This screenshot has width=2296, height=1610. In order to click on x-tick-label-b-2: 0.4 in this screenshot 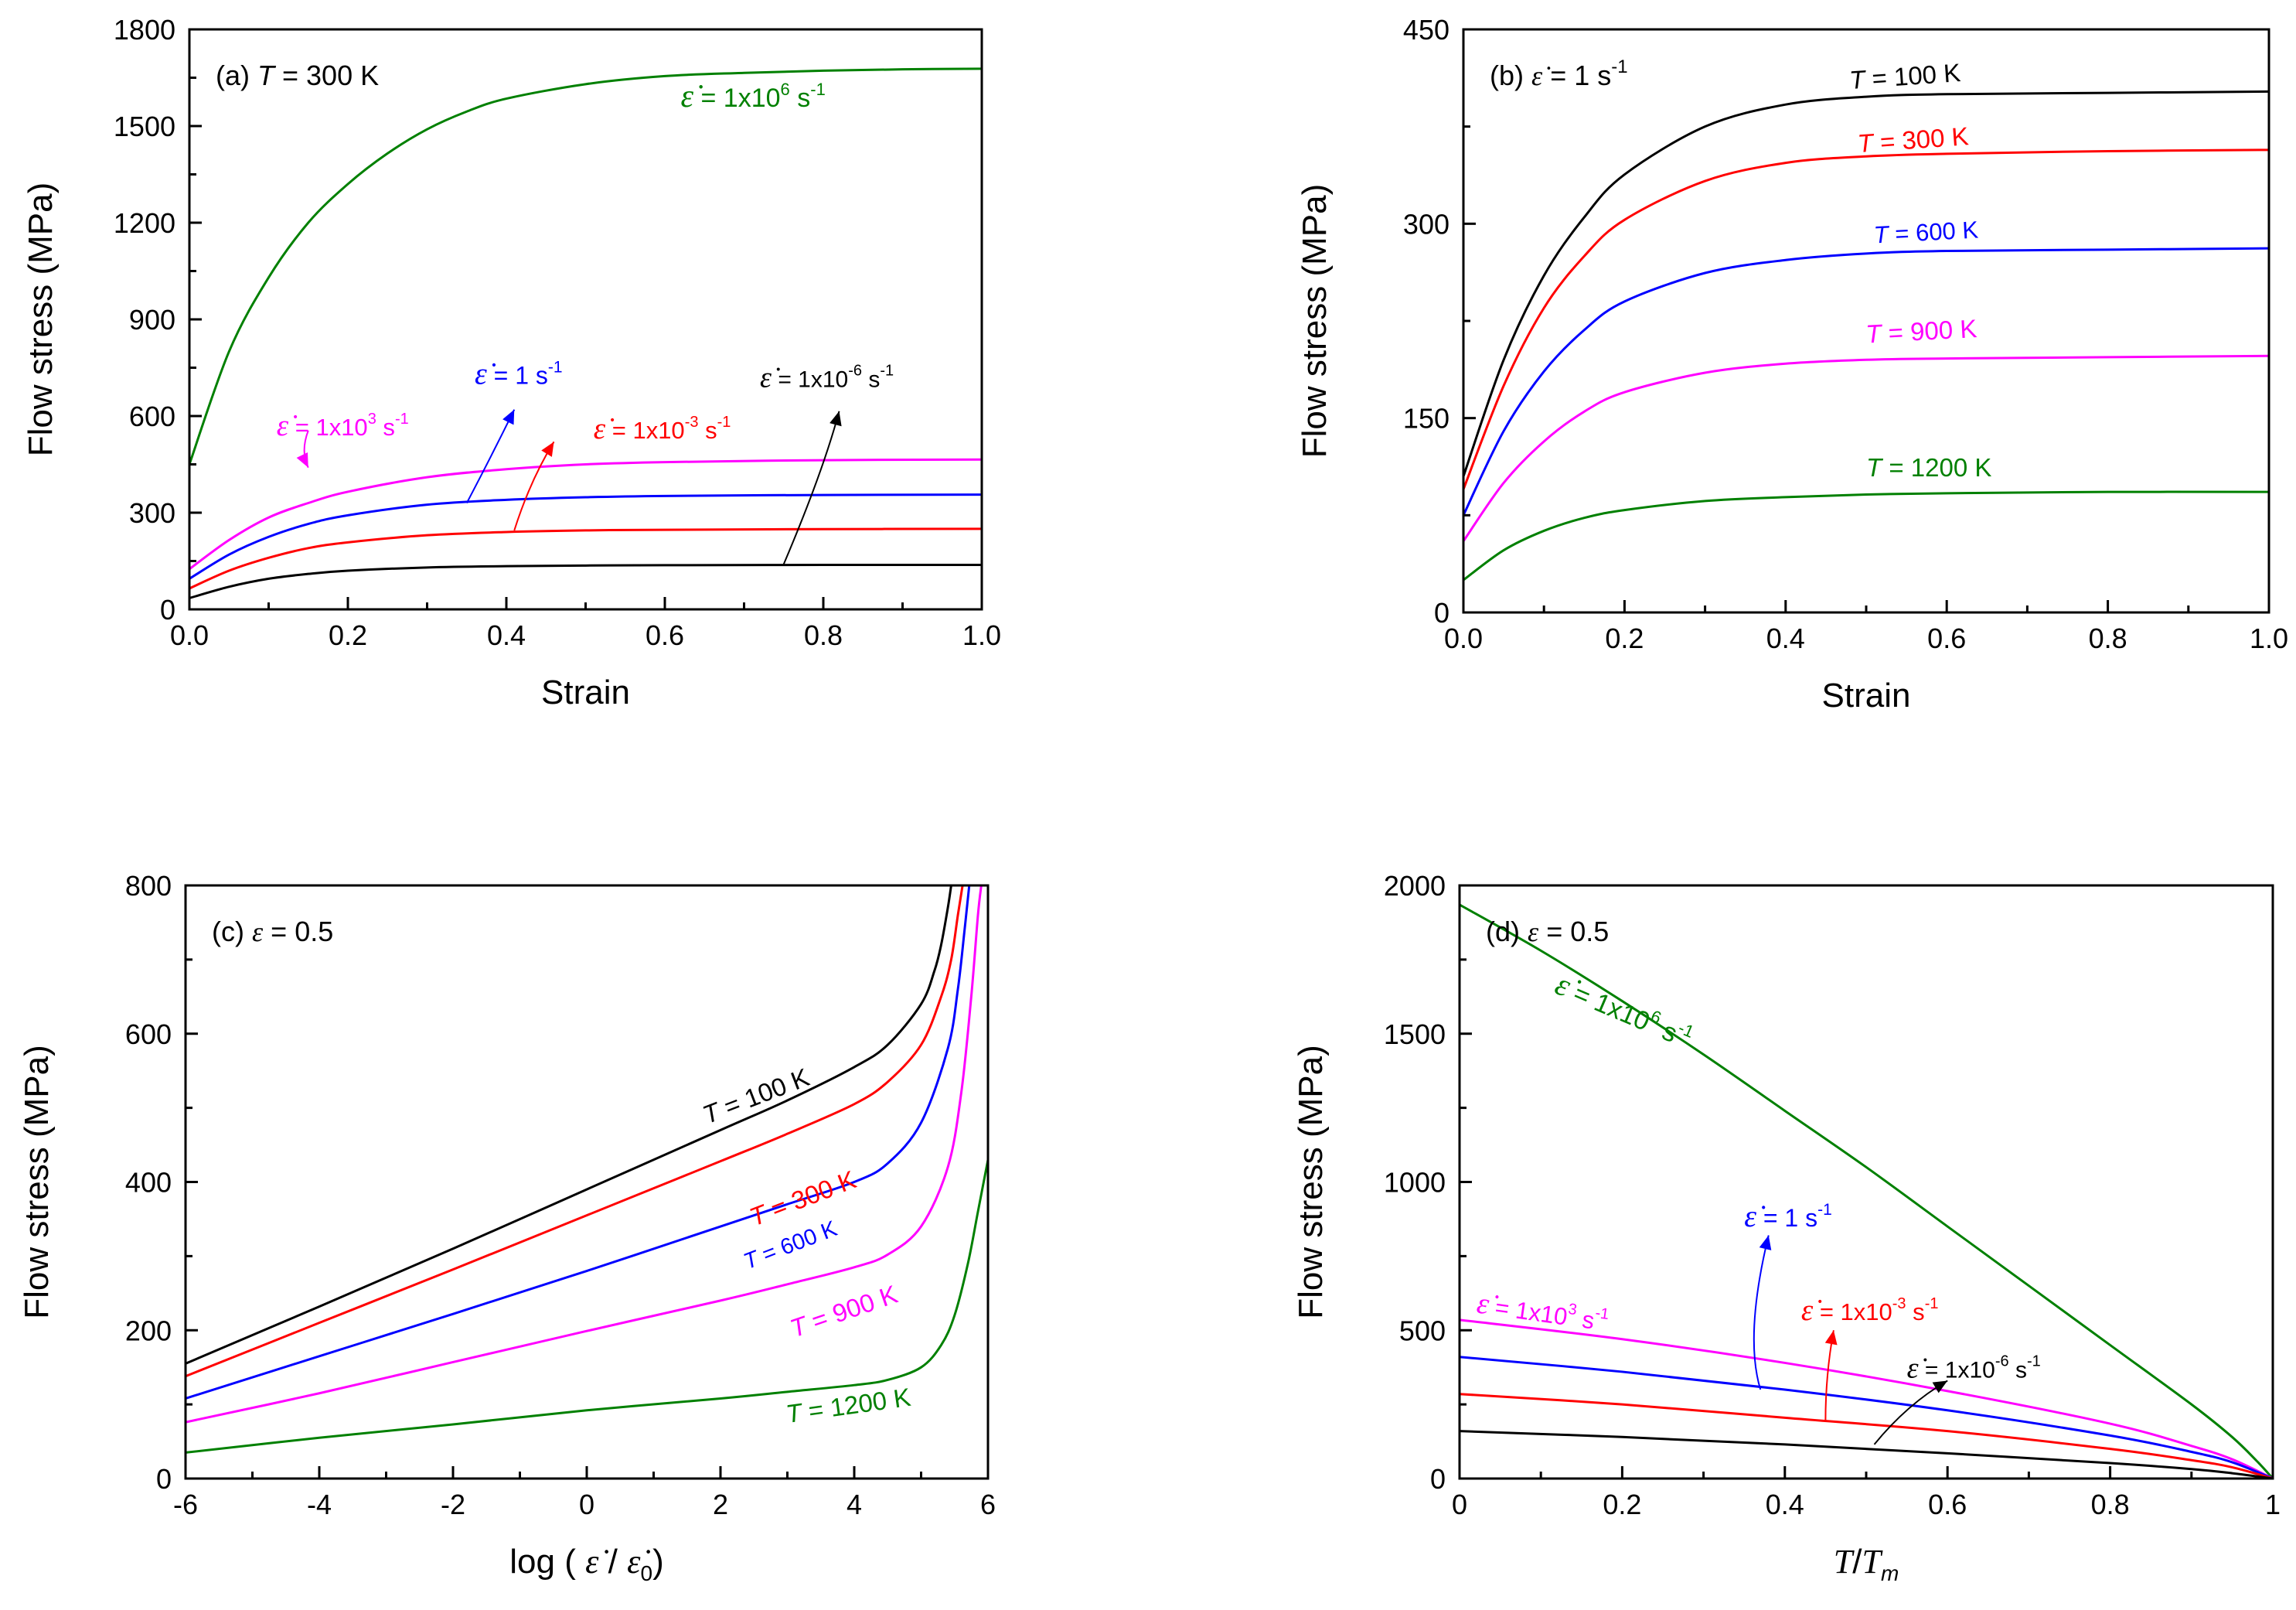, I will do `click(1785, 638)`.